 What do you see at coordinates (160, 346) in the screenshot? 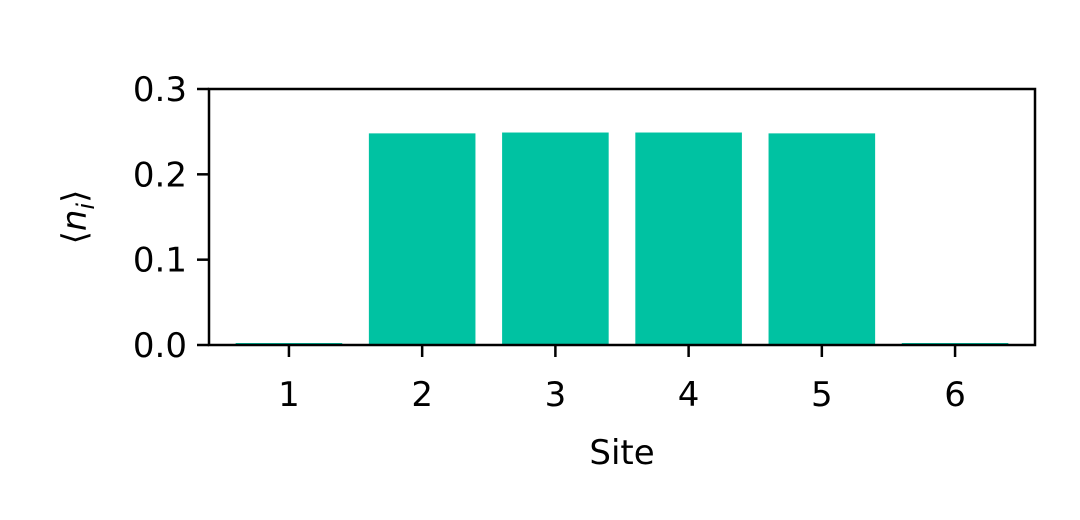
I see `y-tick-label: 0.0` at bounding box center [160, 346].